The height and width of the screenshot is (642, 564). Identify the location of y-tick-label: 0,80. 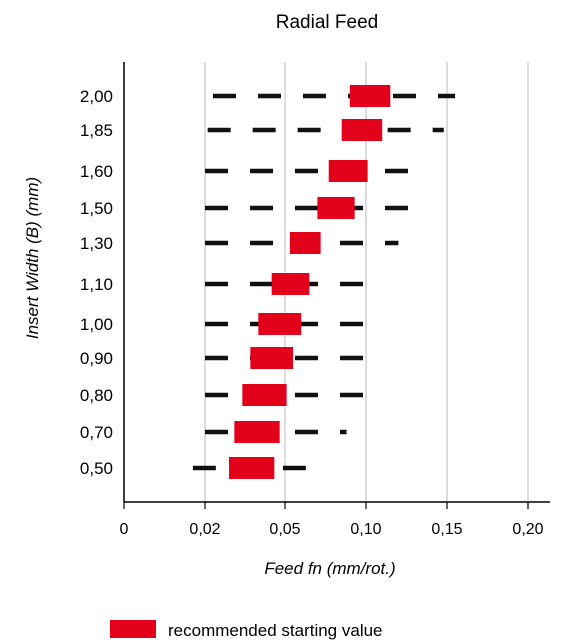
(96, 395).